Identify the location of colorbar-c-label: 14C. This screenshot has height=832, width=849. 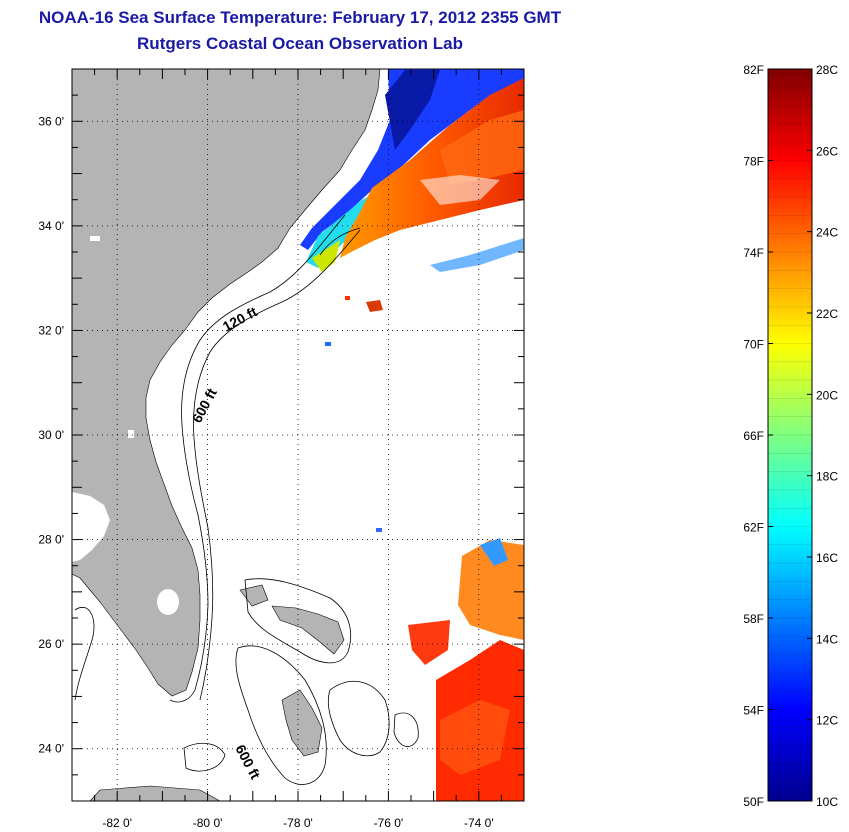
(827, 639).